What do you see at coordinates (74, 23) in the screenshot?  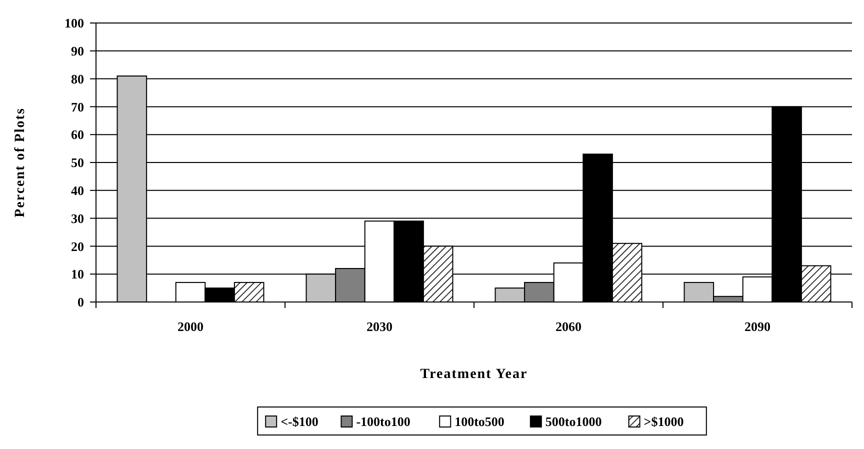 I see `y-tick-label: 100` at bounding box center [74, 23].